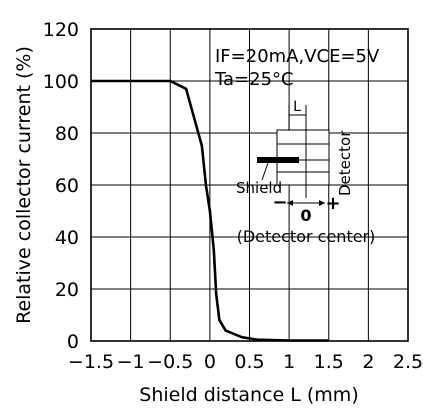 The width and height of the screenshot is (423, 412). What do you see at coordinates (289, 362) in the screenshot?
I see `x-tick-label: 1` at bounding box center [289, 362].